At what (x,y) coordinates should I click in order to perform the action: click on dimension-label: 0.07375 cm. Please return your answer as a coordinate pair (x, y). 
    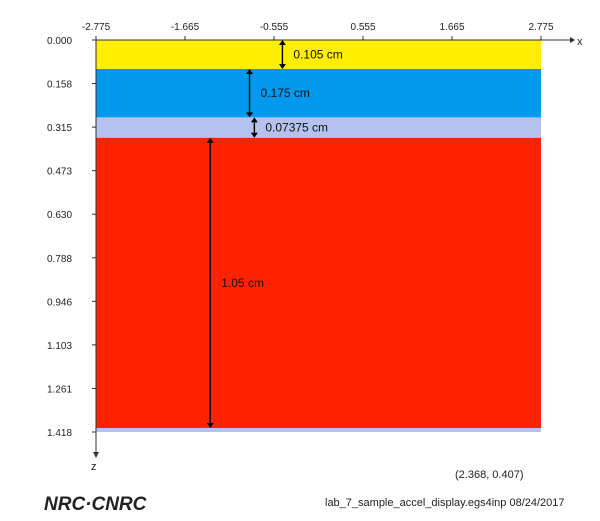
    Looking at the image, I should click on (296, 128).